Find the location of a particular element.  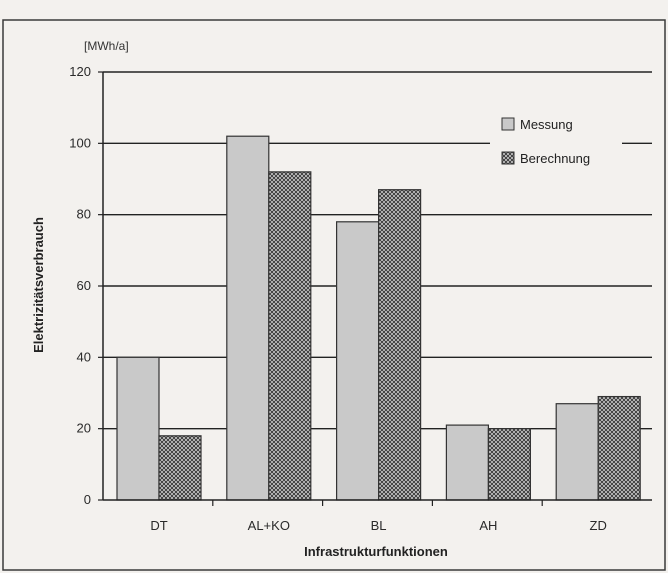

y-tick-label-0: 0 is located at coordinates (87, 499).